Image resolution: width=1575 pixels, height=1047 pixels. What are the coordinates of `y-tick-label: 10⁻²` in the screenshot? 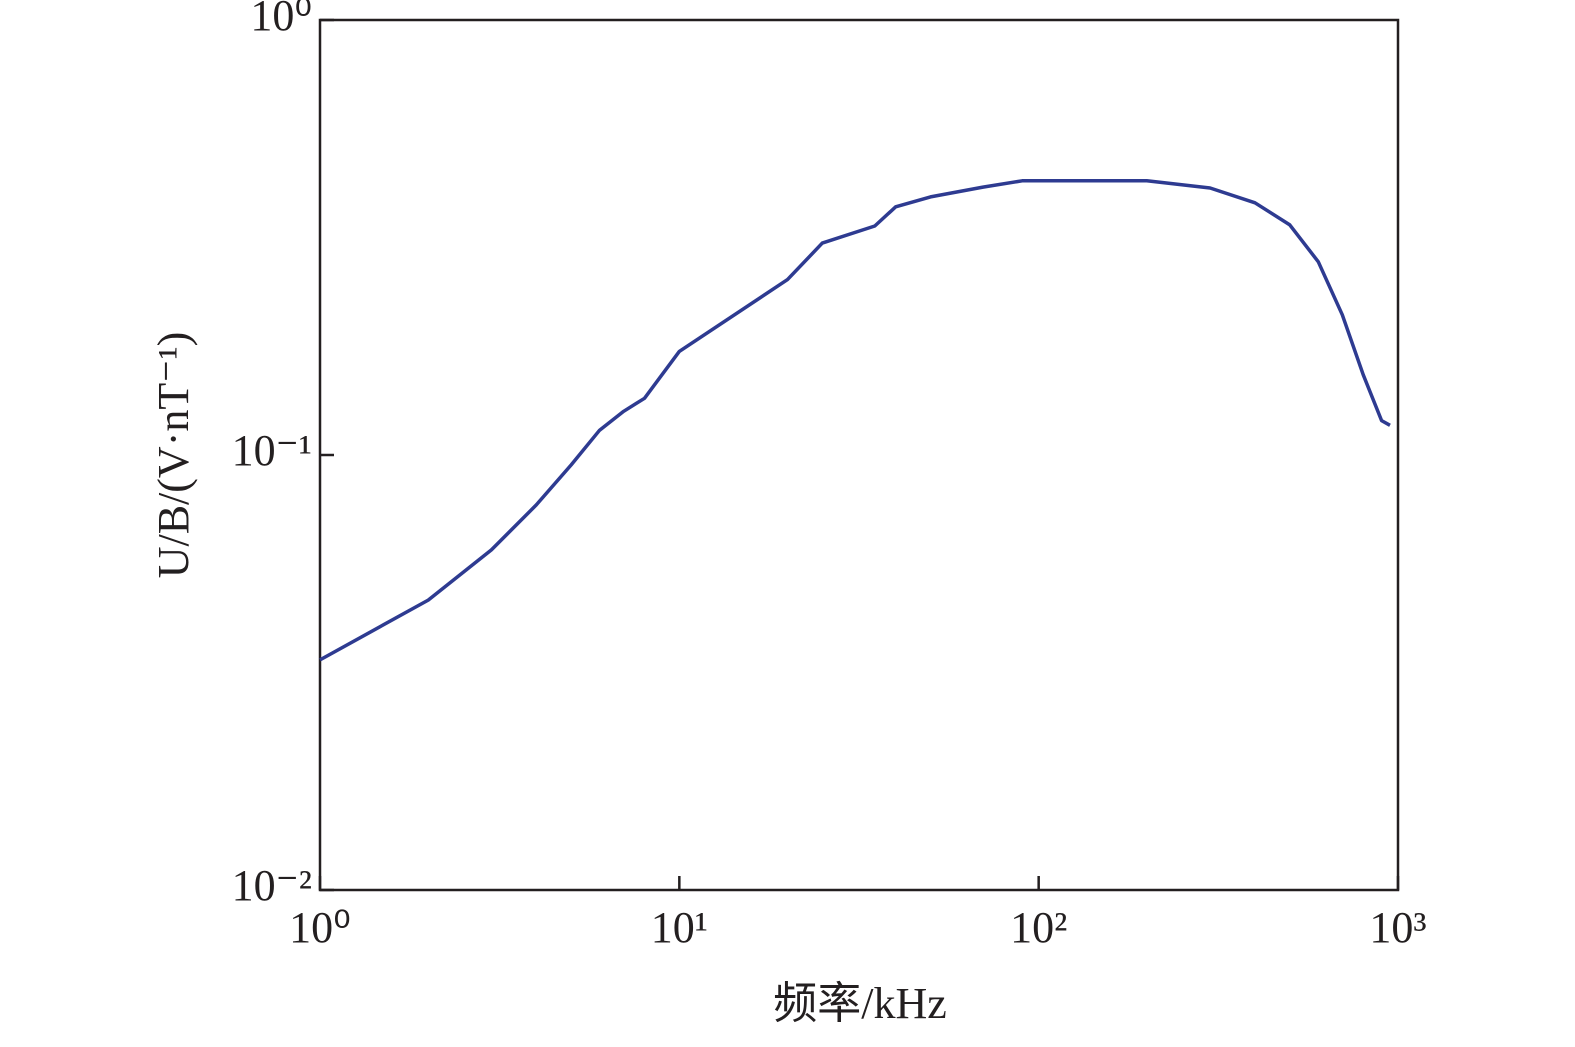 It's located at (272, 885).